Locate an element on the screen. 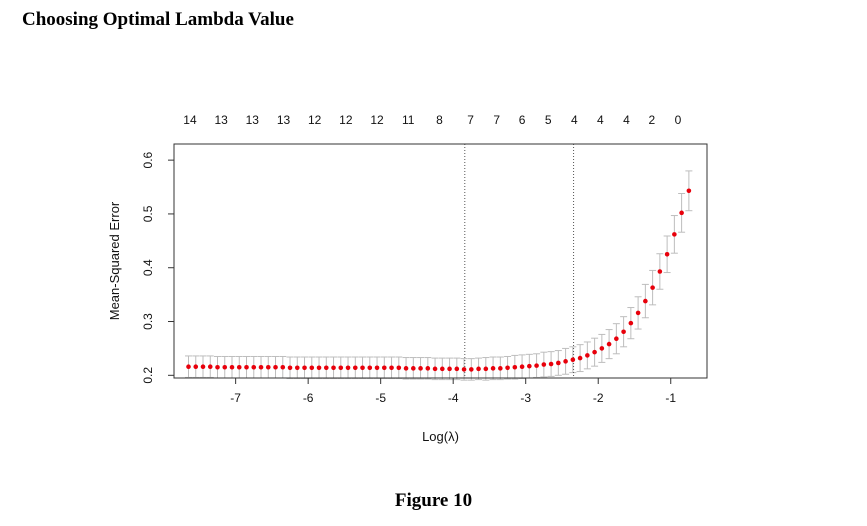 The image size is (867, 526). top-count-label: 8 is located at coordinates (439, 120).